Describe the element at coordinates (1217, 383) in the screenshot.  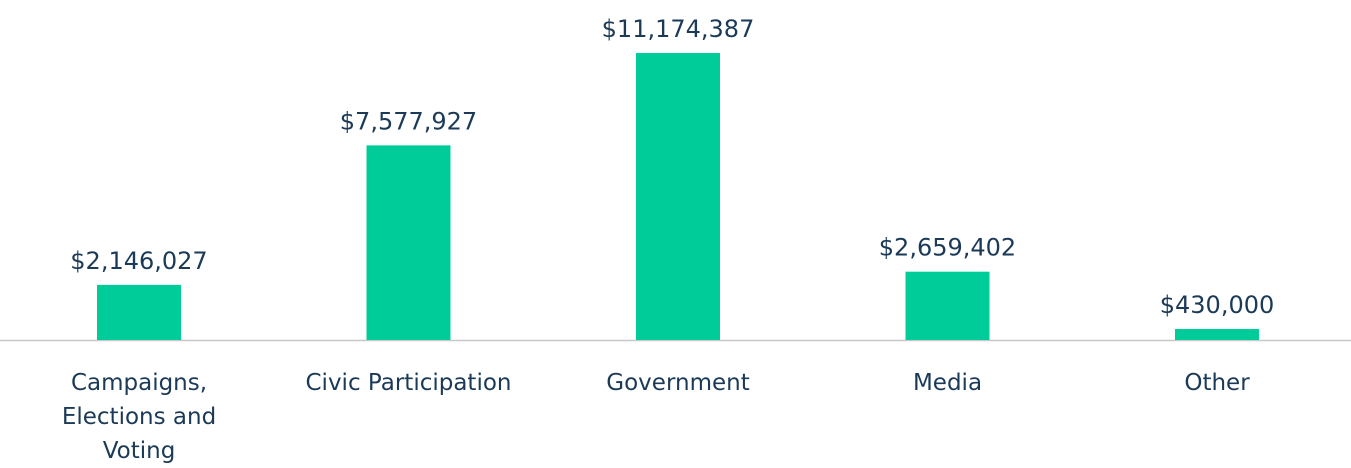
I see `x-tick-label: Other` at that location.